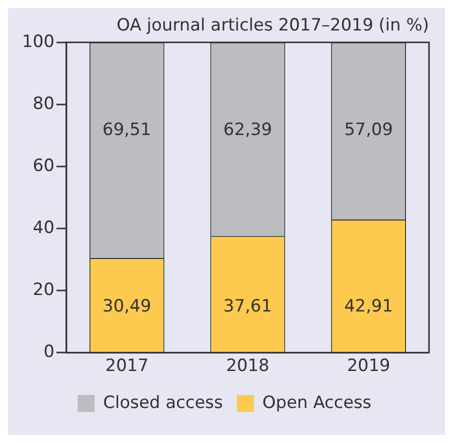 The width and height of the screenshot is (453, 443). Describe the element at coordinates (247, 306) in the screenshot. I see `data-label: 37,61` at that location.